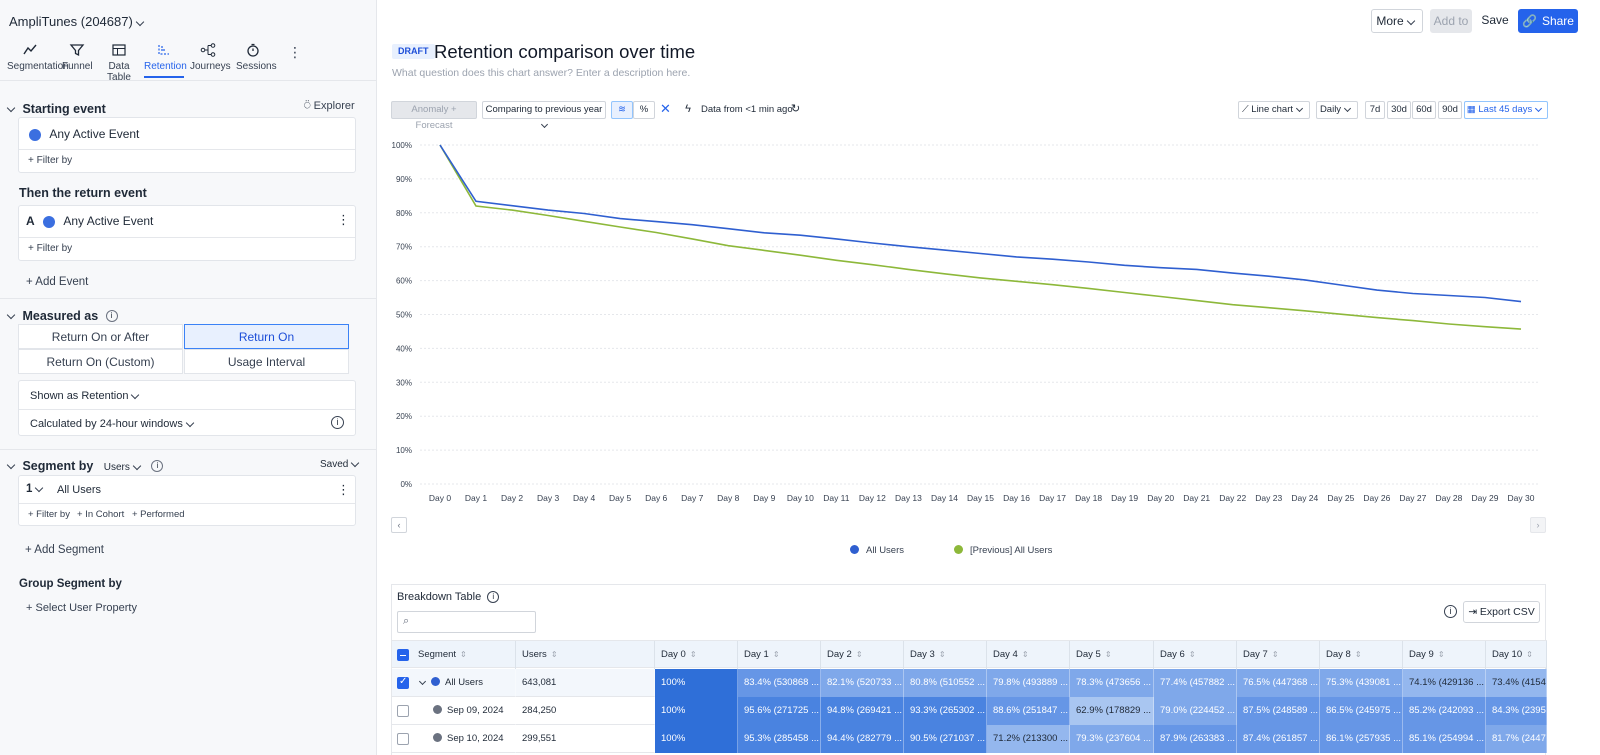 This screenshot has width=1600, height=755. I want to click on range-30d: 30d, so click(1399, 110).